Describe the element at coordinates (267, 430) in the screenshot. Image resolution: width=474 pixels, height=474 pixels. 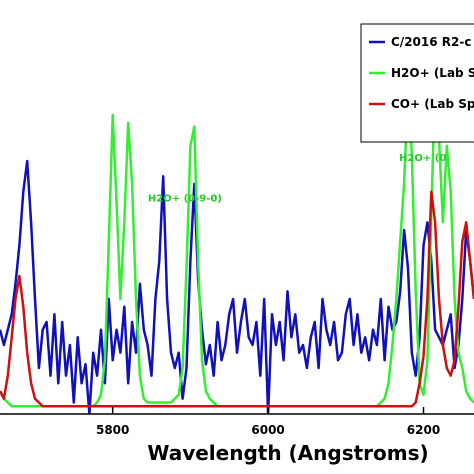
I see `x-tick-label: 6000` at that location.